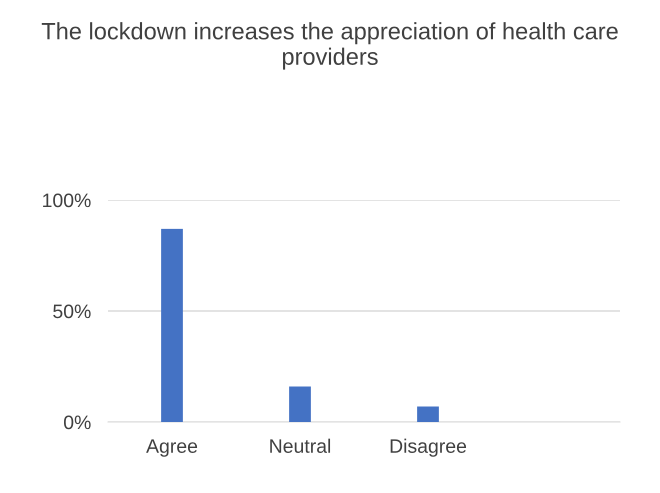  I want to click on x-tick-label: Agree, so click(172, 448).